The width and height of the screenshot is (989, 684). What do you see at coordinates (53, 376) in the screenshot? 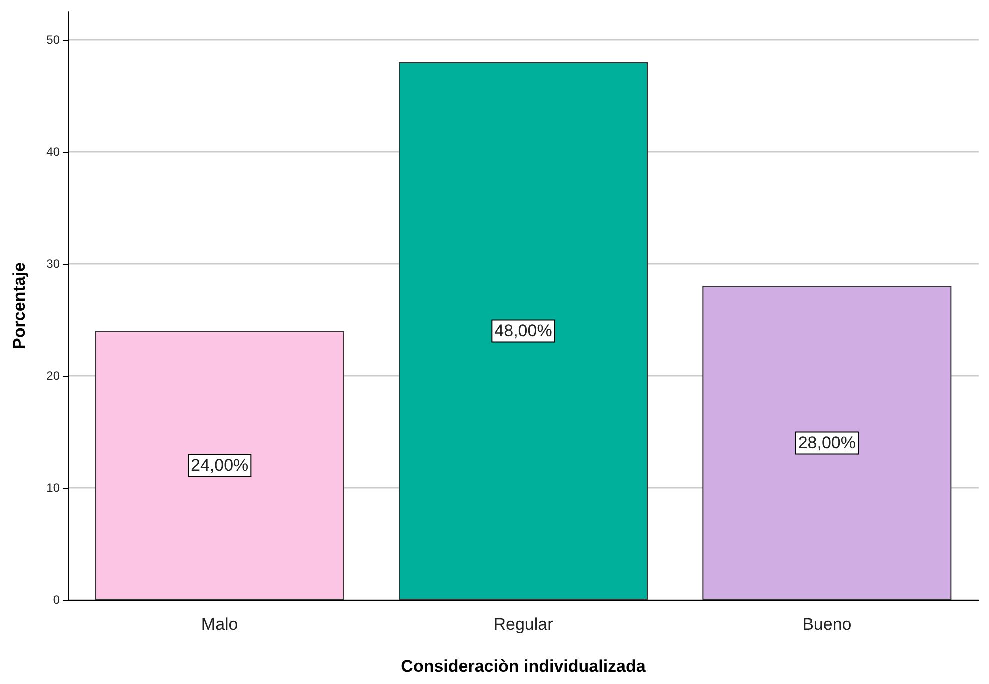
I see `y-tick-label: 20` at bounding box center [53, 376].